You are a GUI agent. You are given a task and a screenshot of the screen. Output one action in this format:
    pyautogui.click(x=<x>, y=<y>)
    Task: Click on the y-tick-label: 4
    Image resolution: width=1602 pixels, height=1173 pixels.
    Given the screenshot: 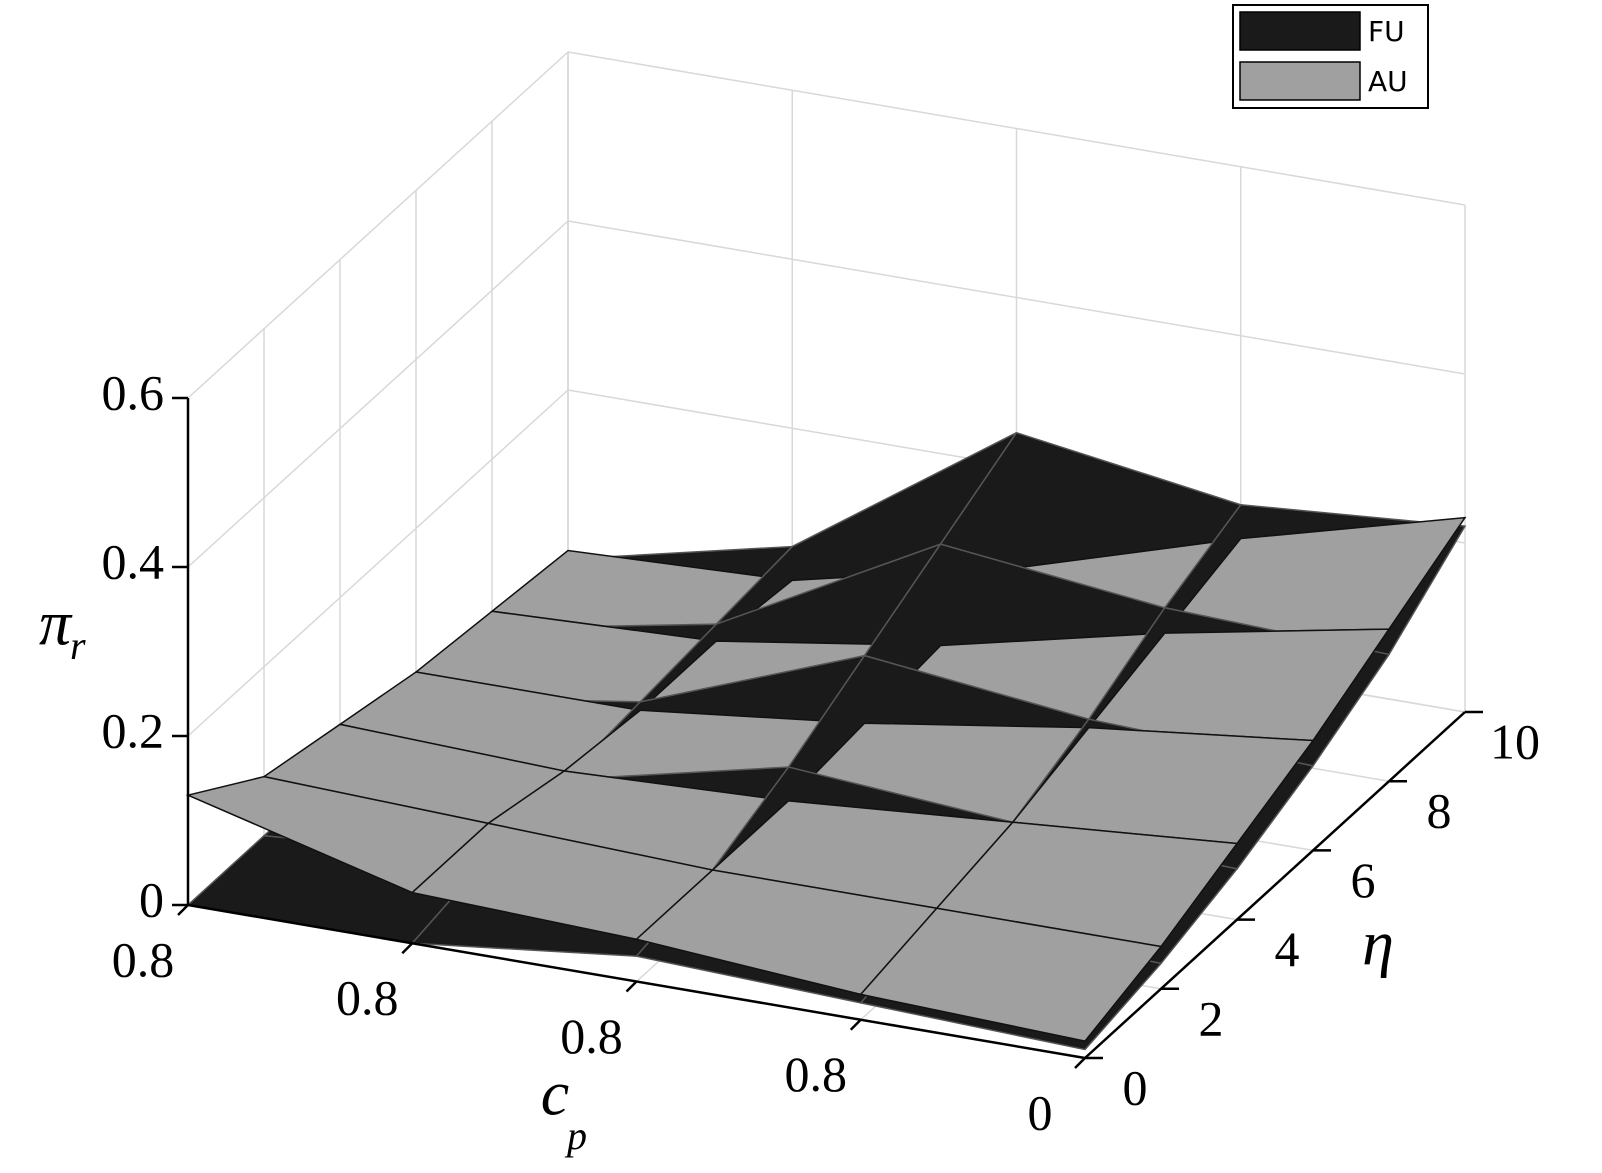 What is the action you would take?
    pyautogui.click(x=1287, y=949)
    